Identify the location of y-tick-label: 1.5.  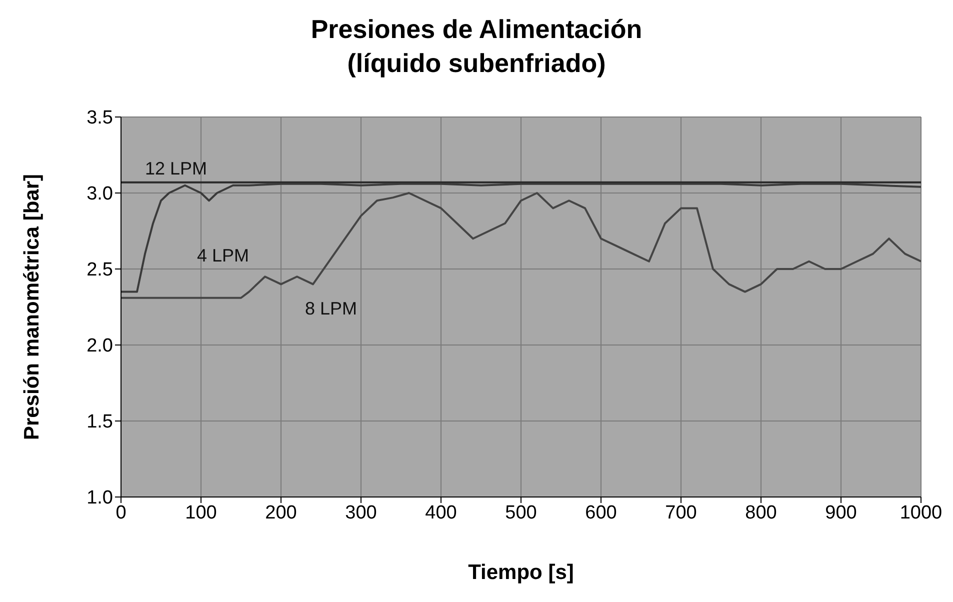
(99, 422).